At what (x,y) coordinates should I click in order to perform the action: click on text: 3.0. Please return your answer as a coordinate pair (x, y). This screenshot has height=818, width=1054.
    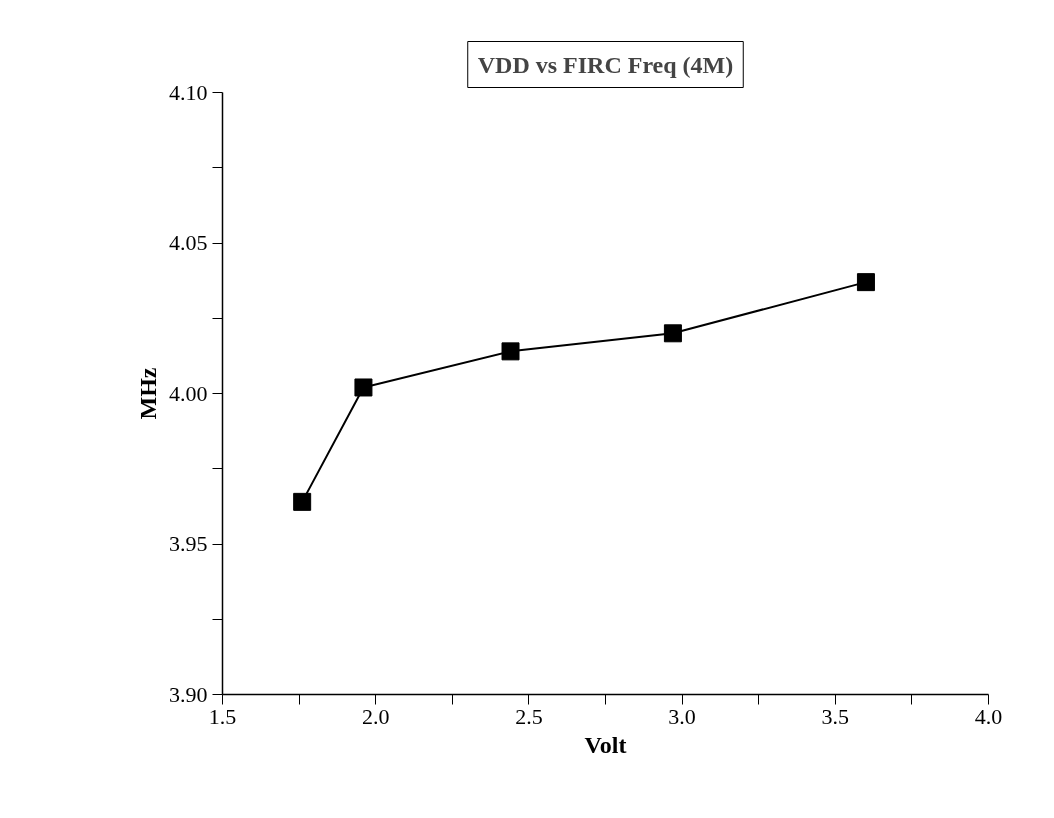
    Looking at the image, I should click on (682, 716).